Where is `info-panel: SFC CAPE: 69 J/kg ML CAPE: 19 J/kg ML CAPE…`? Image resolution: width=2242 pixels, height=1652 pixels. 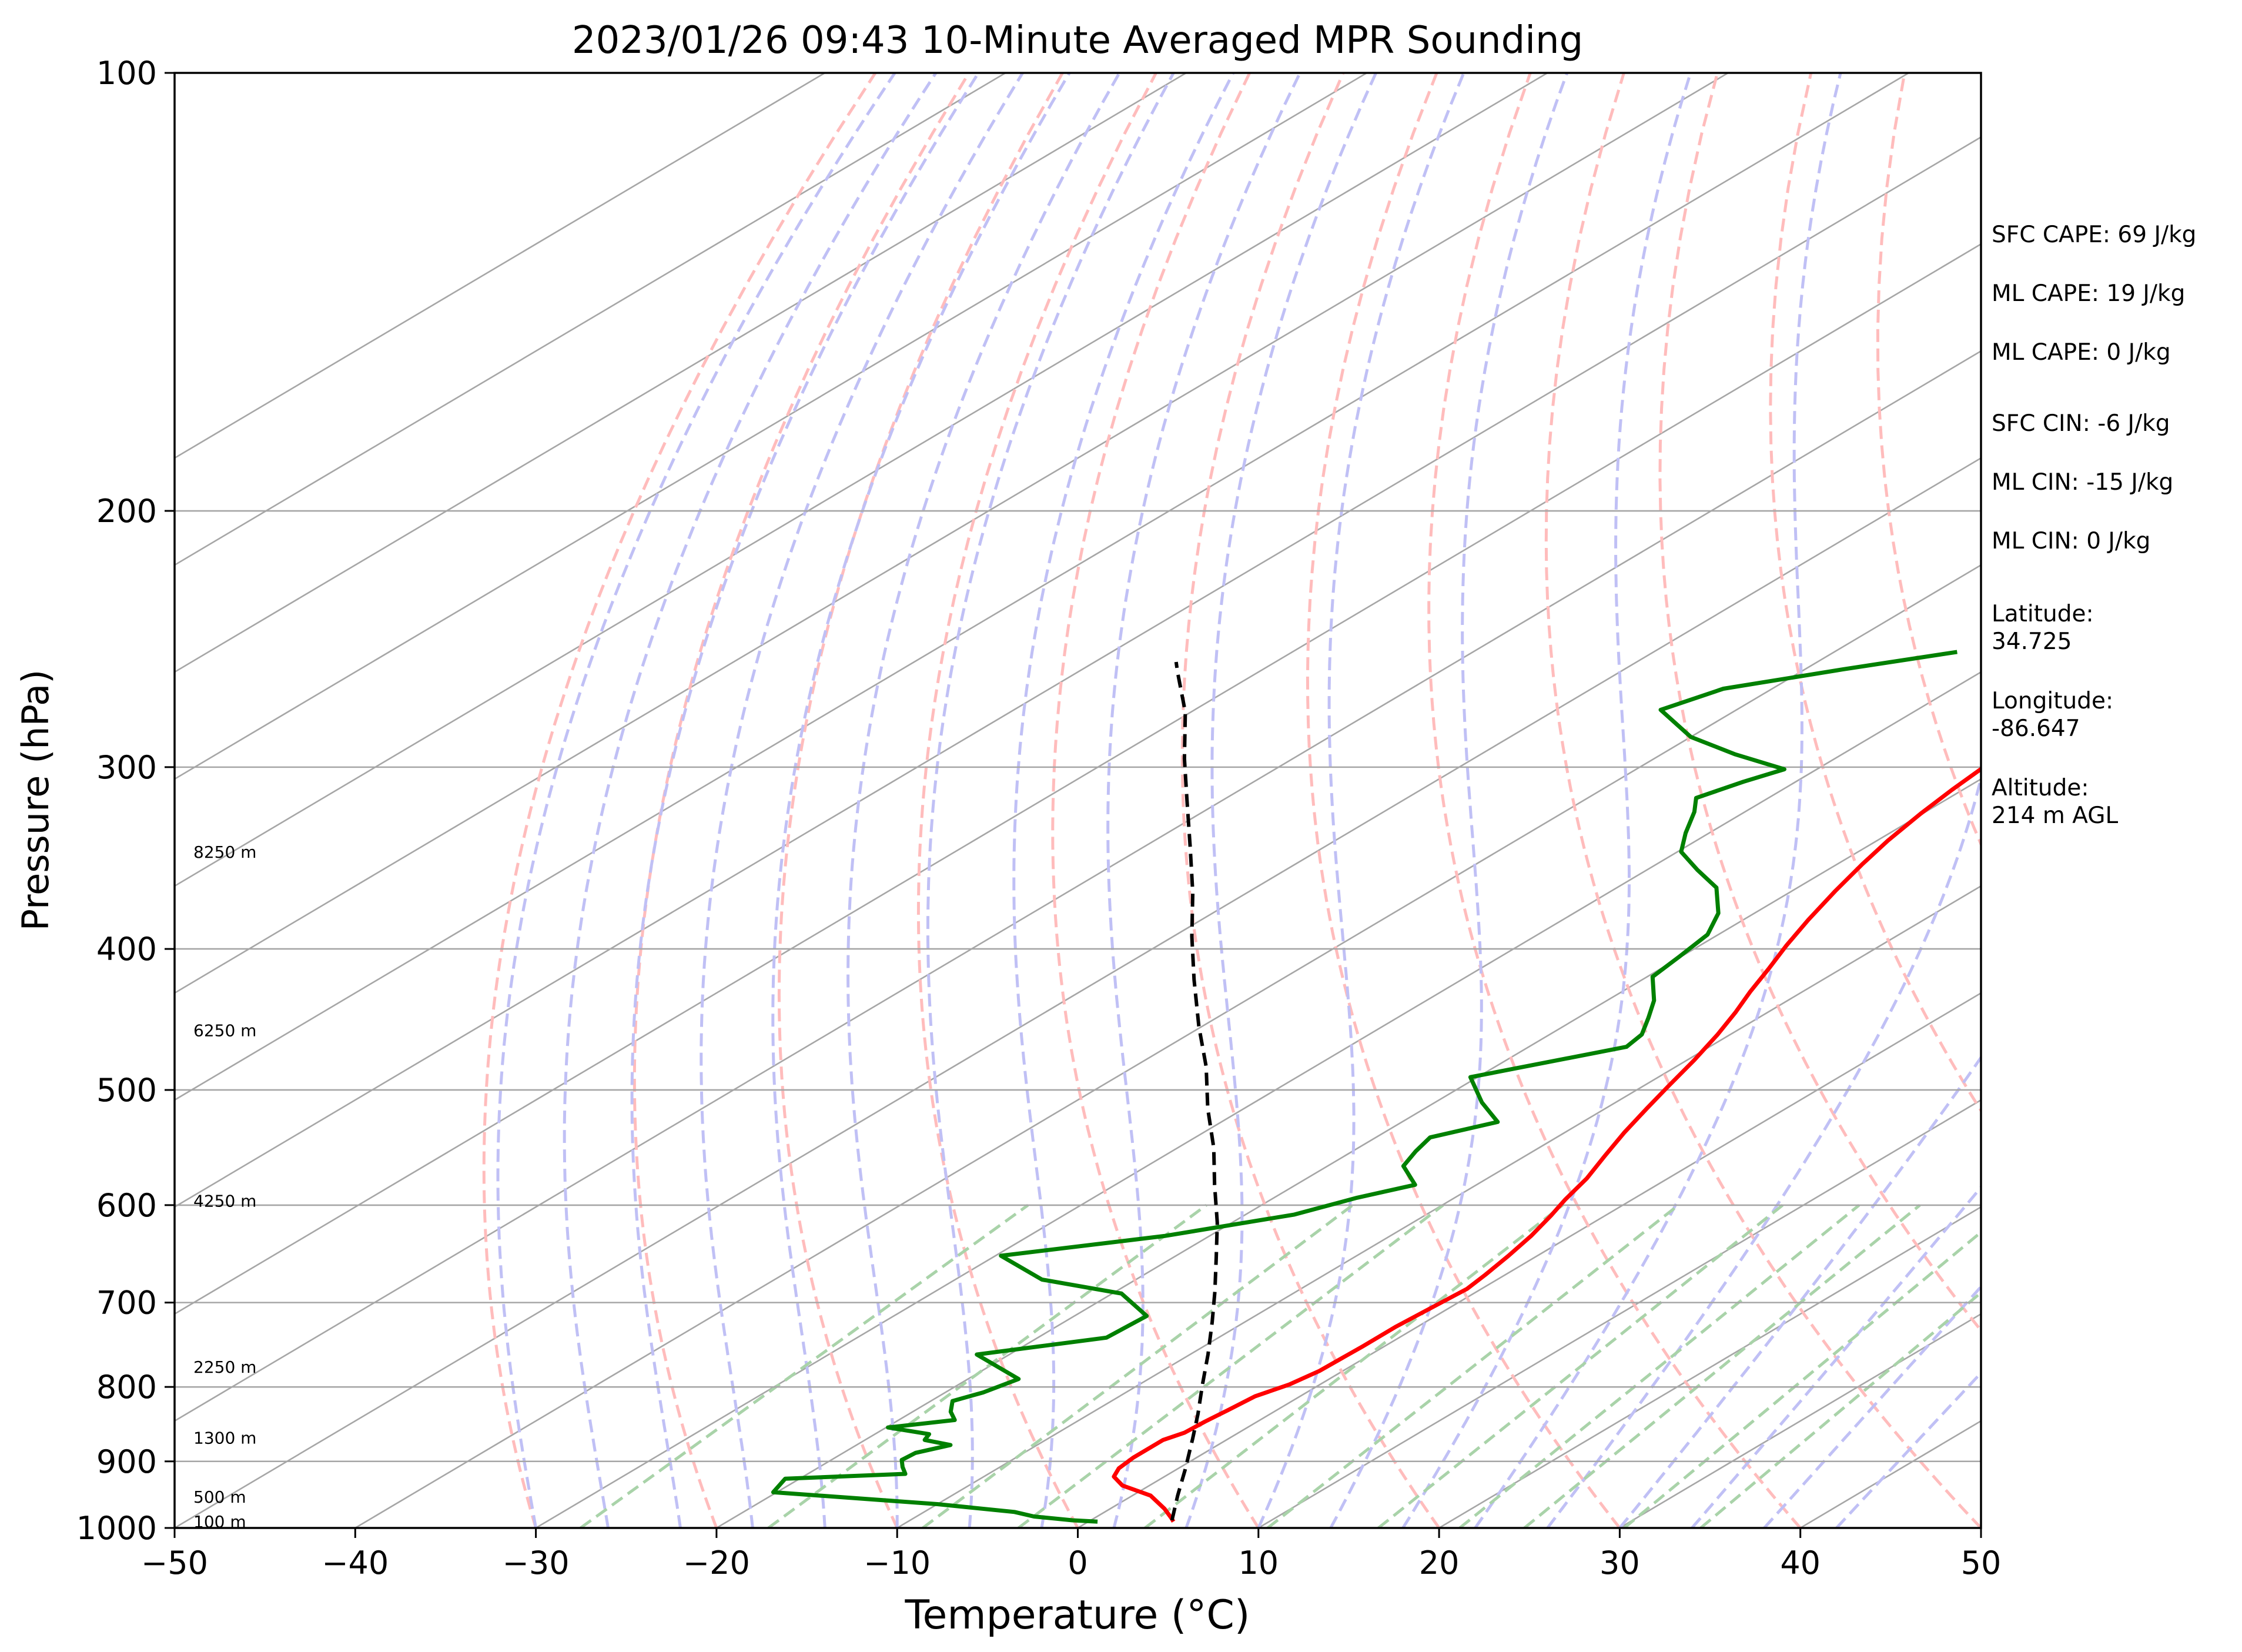 info-panel: SFC CAPE: 69 J/kg ML CAPE: 19 J/kg ML CAPE… is located at coordinates (2094, 525).